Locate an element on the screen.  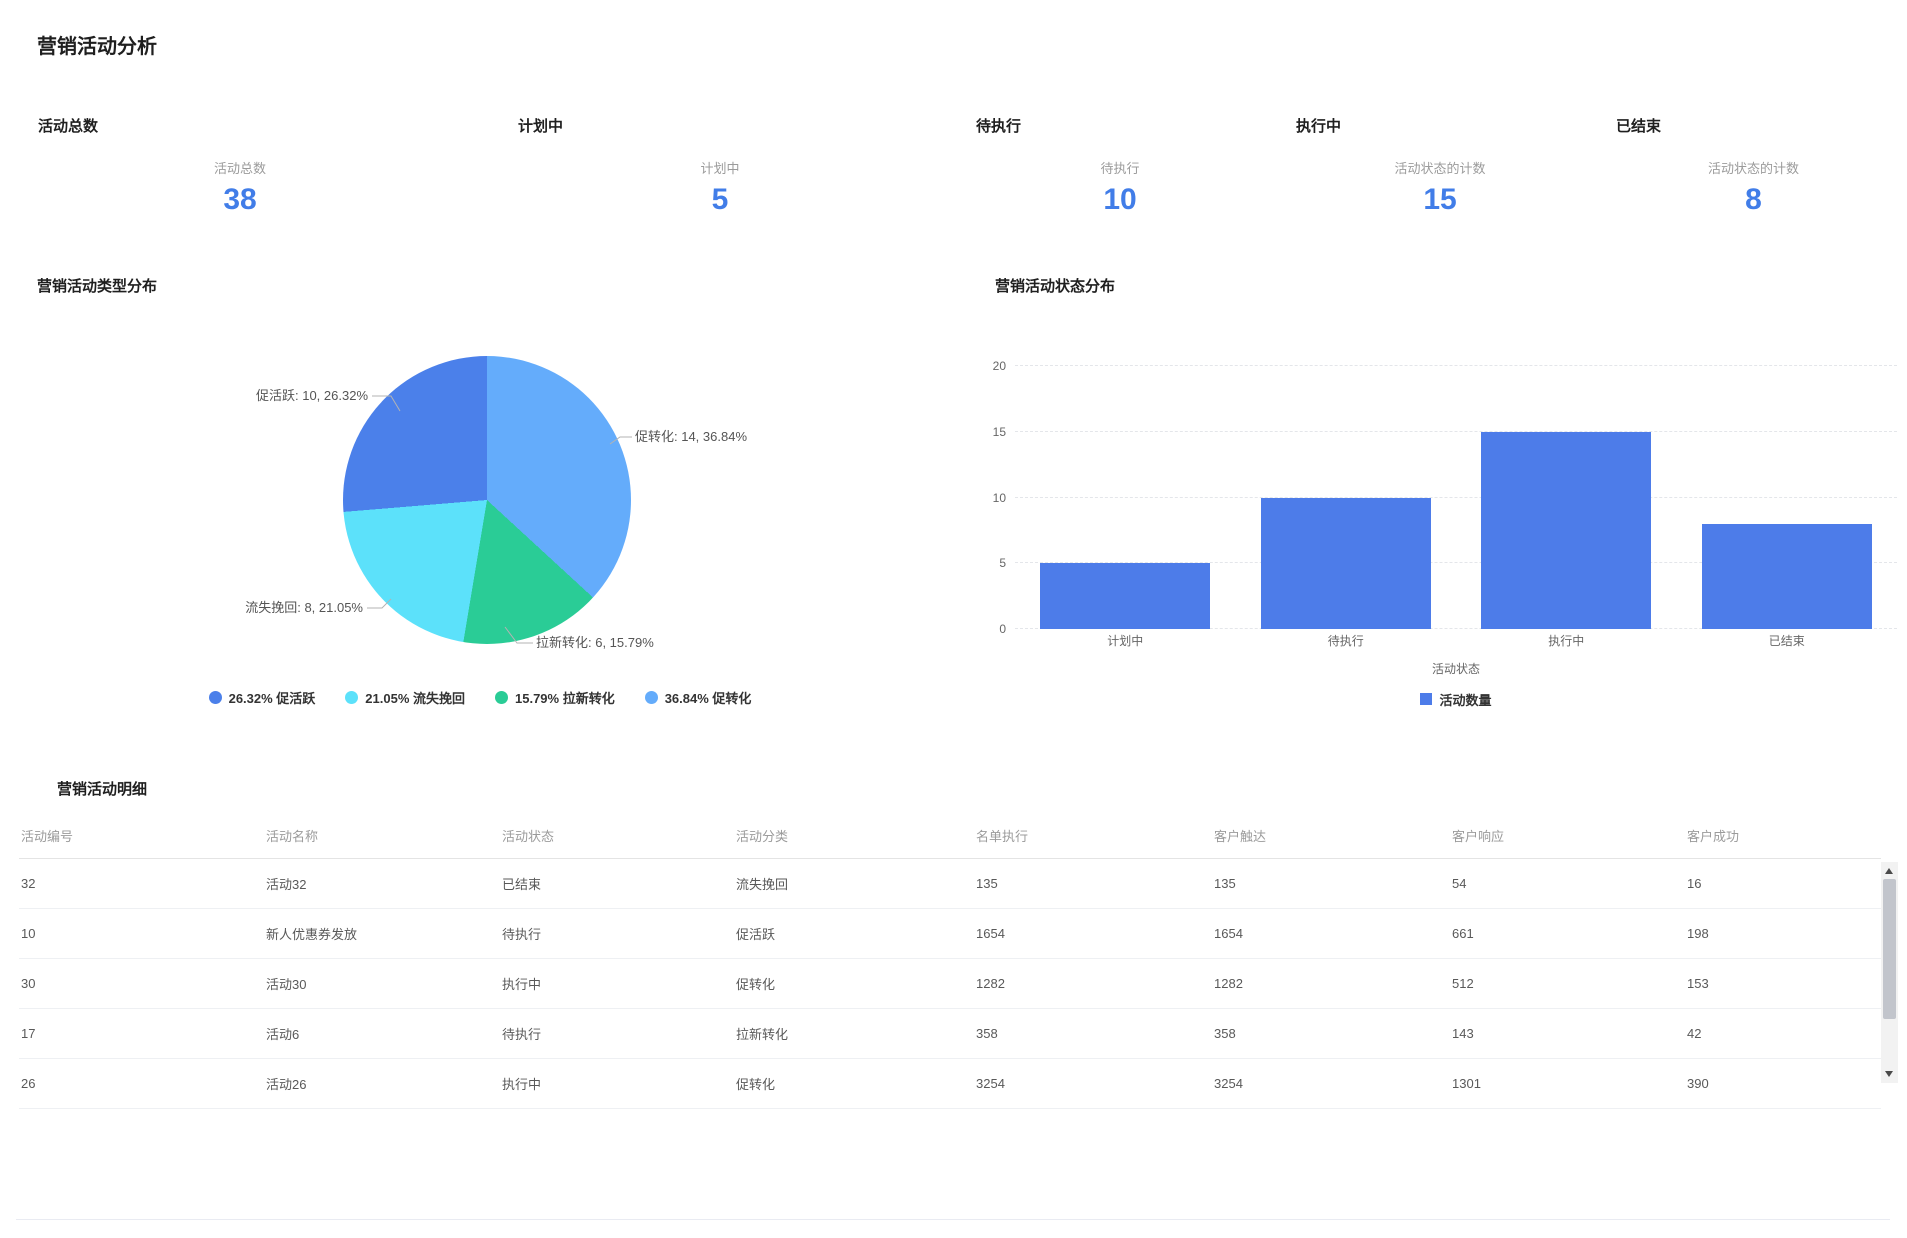
table-cell: 1654 is located at coordinates (1228, 933).